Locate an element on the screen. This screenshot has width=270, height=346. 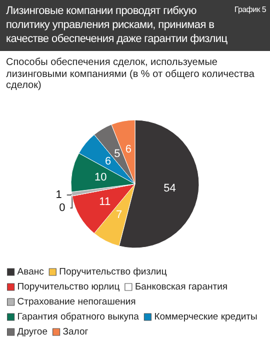
data-label: 7 is located at coordinates (119, 214).